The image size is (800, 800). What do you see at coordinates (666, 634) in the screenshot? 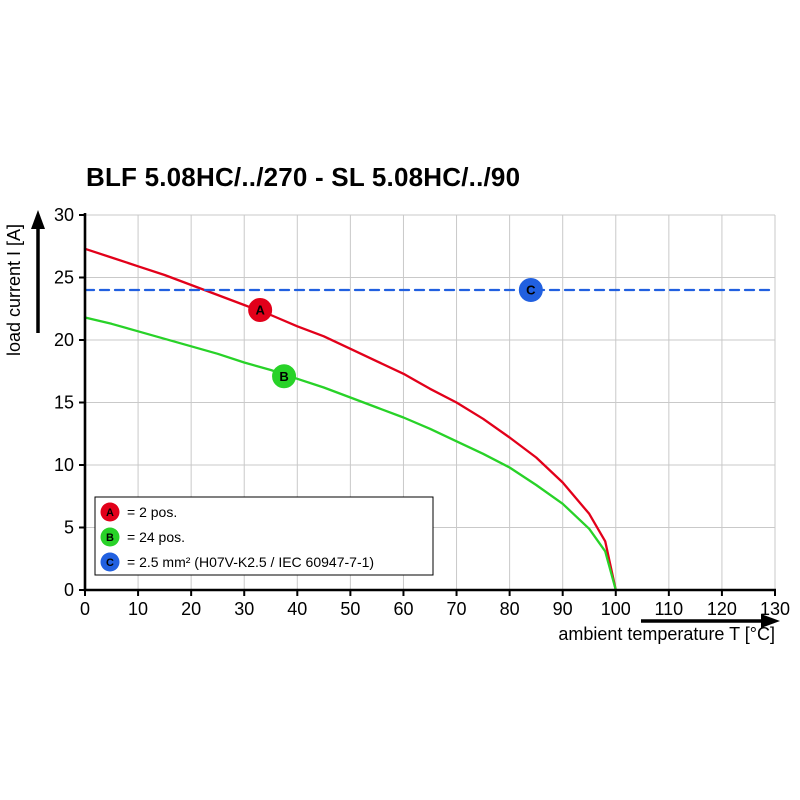
I see `x-axis-label: ambient temperature T [°C]` at bounding box center [666, 634].